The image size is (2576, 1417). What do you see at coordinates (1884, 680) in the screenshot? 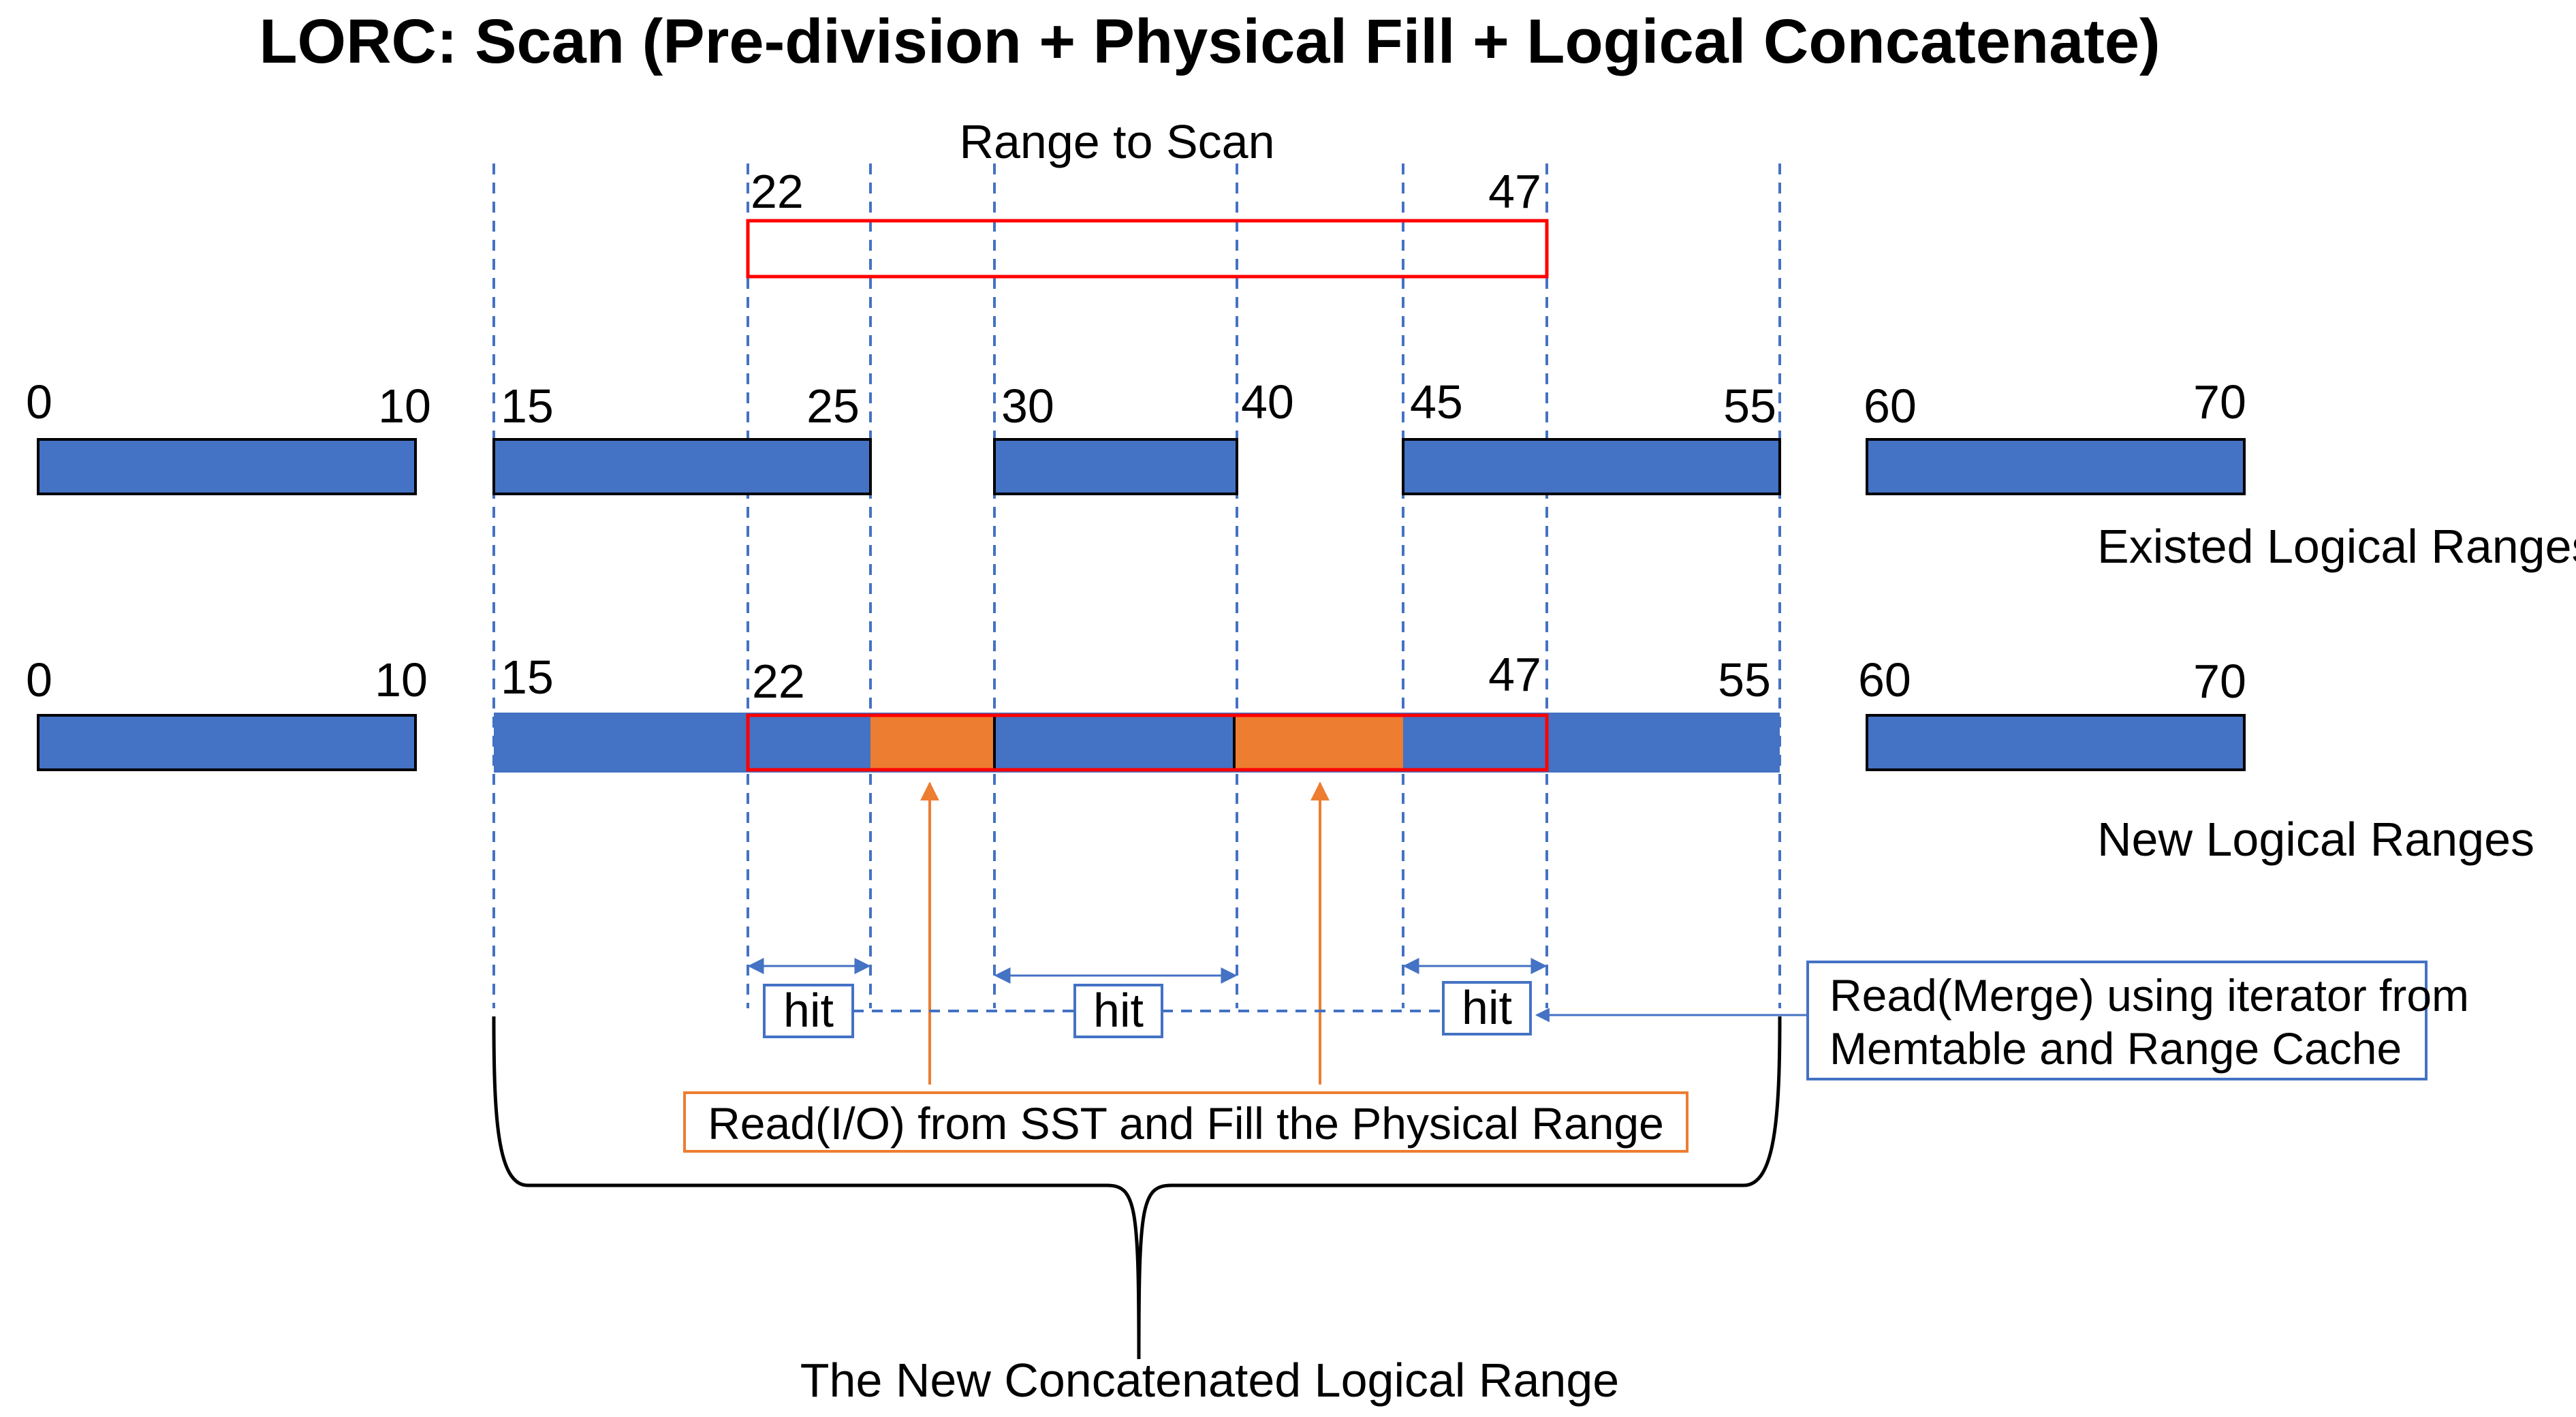
I see `new-tick-60: 60` at bounding box center [1884, 680].